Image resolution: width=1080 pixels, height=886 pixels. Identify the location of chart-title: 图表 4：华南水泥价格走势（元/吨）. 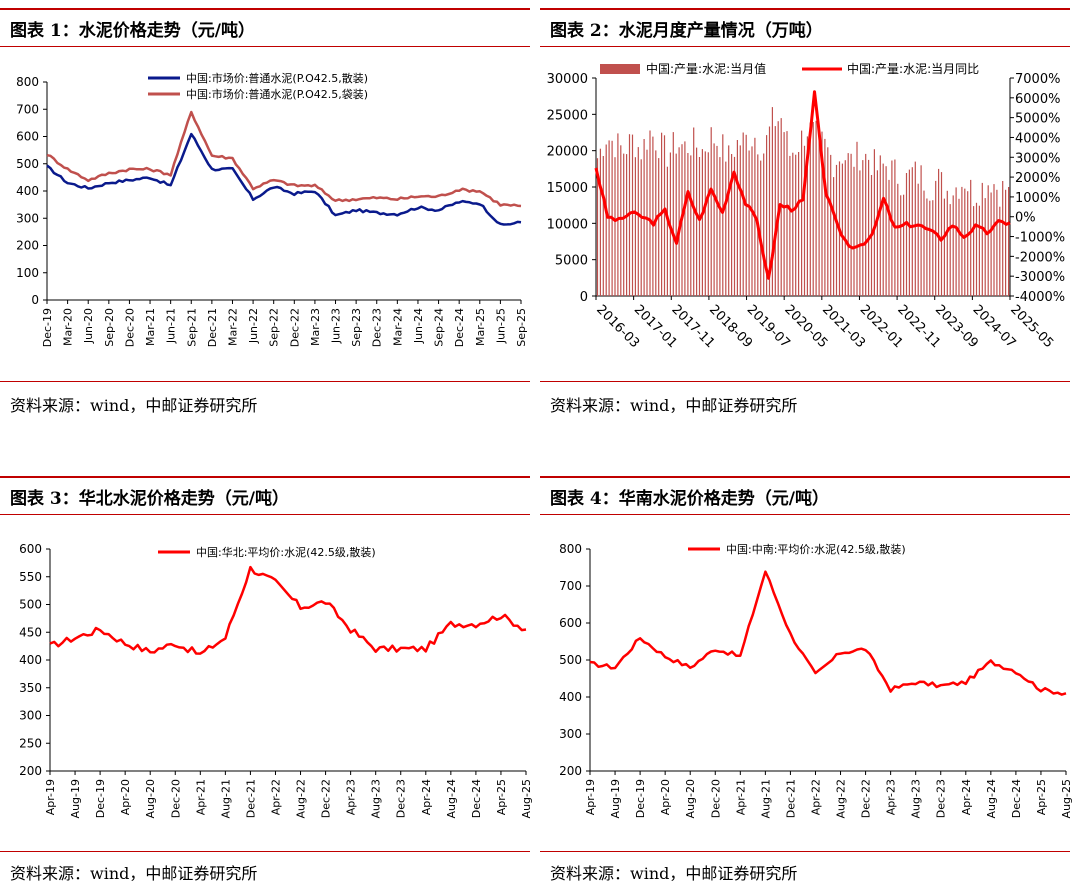
(689, 499).